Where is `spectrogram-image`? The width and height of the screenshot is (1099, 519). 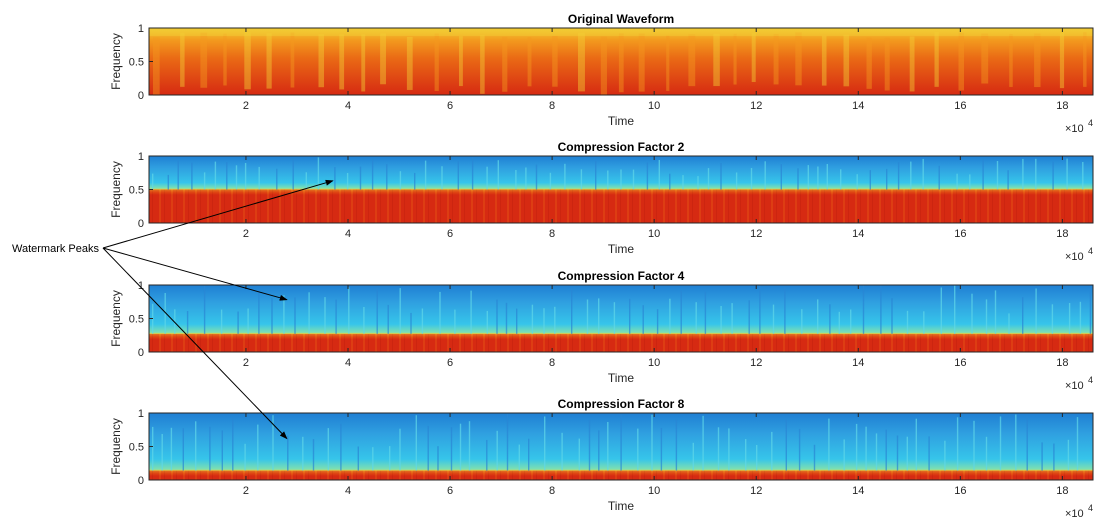
spectrogram-image is located at coordinates (621, 61).